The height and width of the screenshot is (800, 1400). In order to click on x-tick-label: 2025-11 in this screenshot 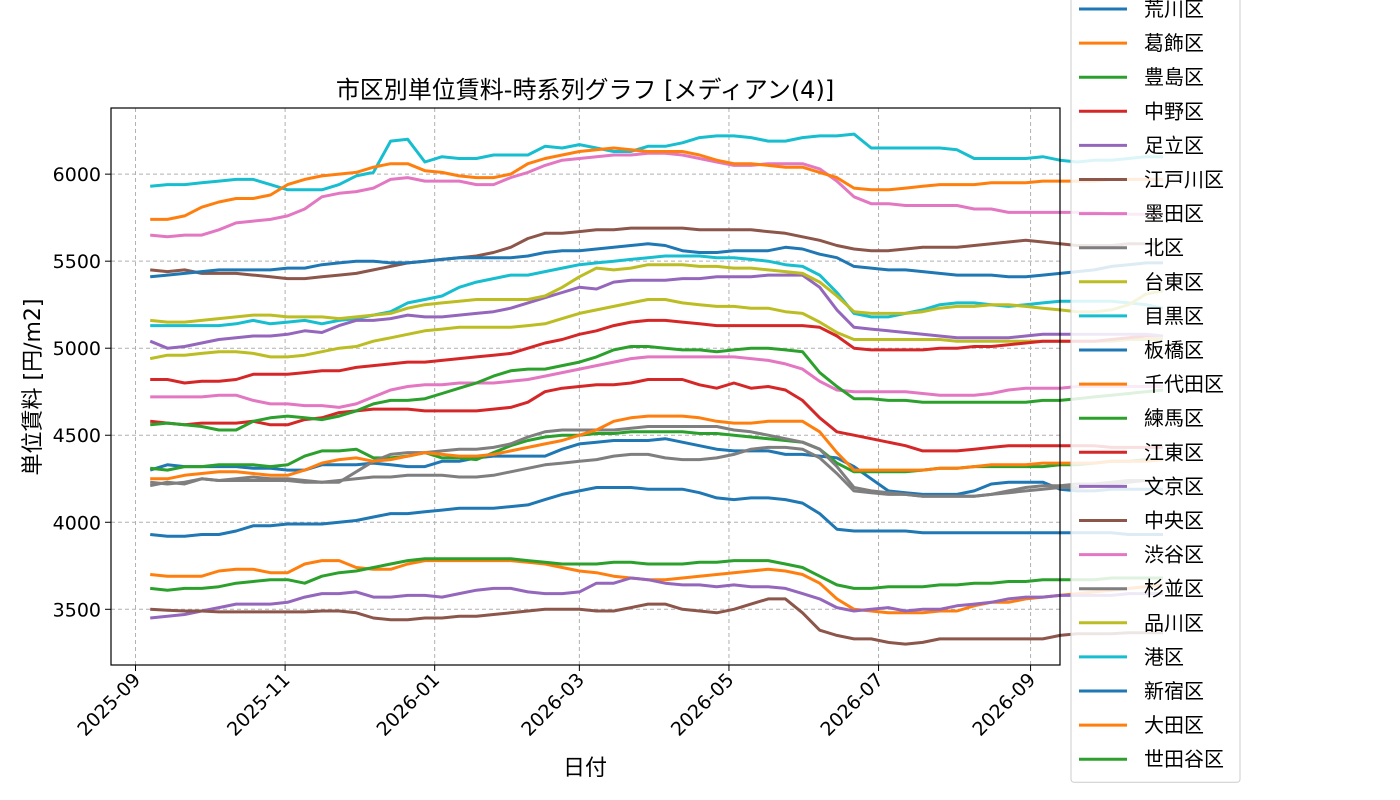, I will do `click(259, 705)`.